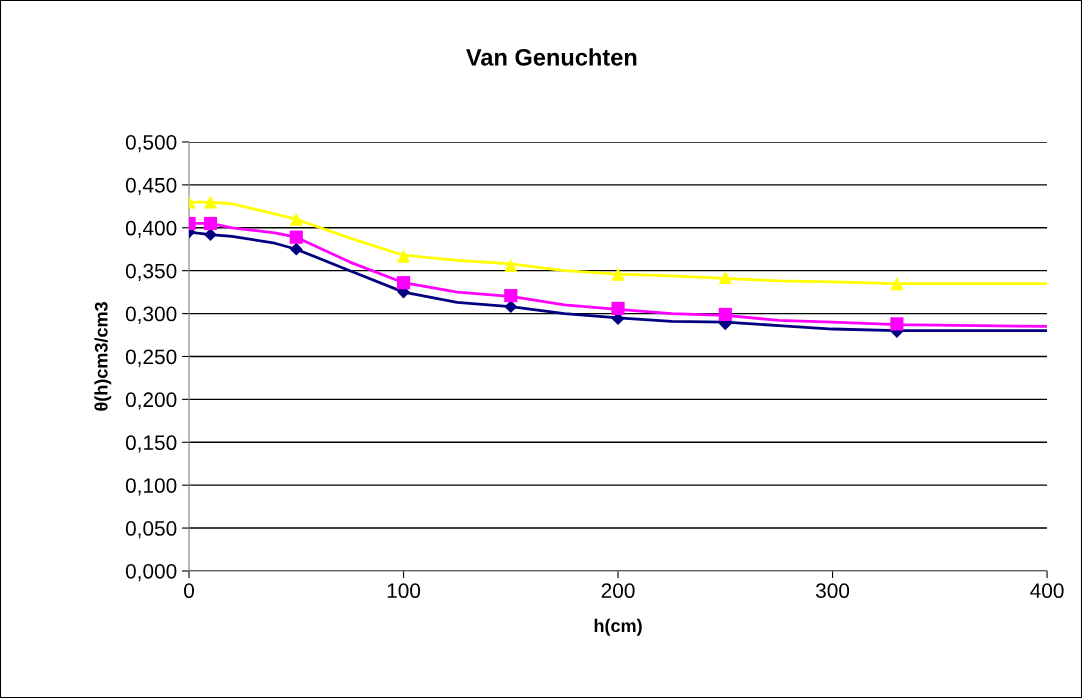 This screenshot has height=698, width=1082. What do you see at coordinates (151, 186) in the screenshot?
I see `y-tick-label: 0,450` at bounding box center [151, 186].